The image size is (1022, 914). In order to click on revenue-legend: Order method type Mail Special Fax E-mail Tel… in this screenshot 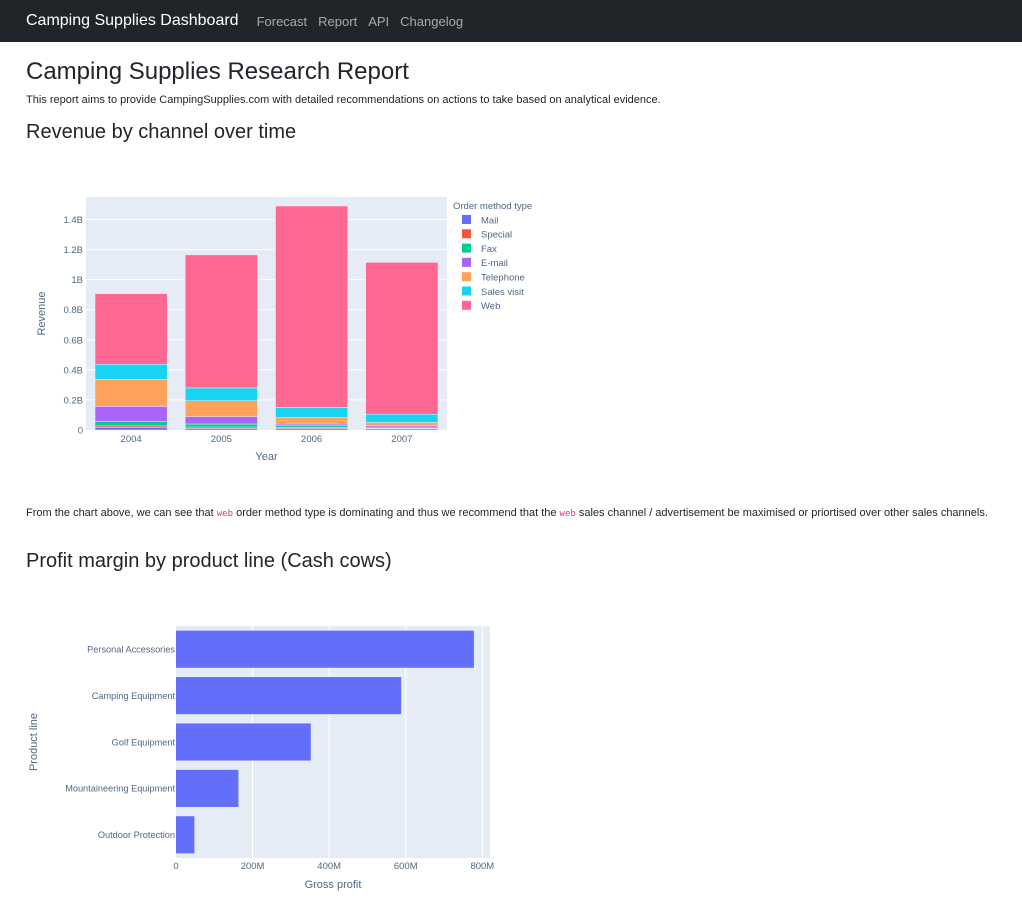, I will do `click(492, 256)`.